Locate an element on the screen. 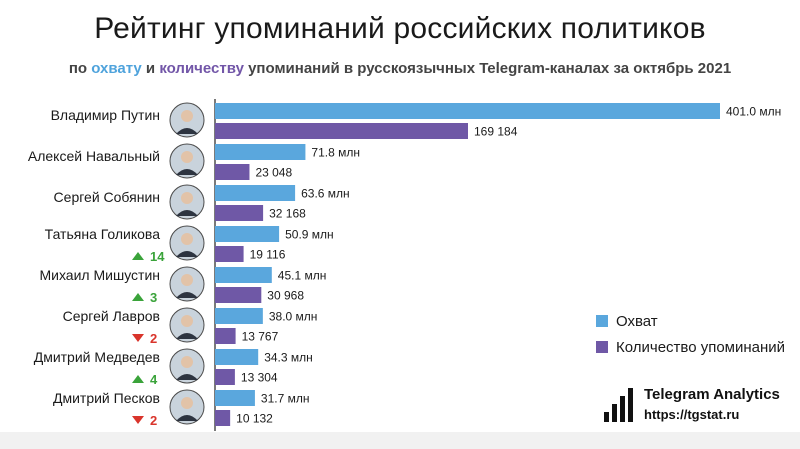 This screenshot has width=800, height=449. data-label-count: 13 767 is located at coordinates (260, 337).